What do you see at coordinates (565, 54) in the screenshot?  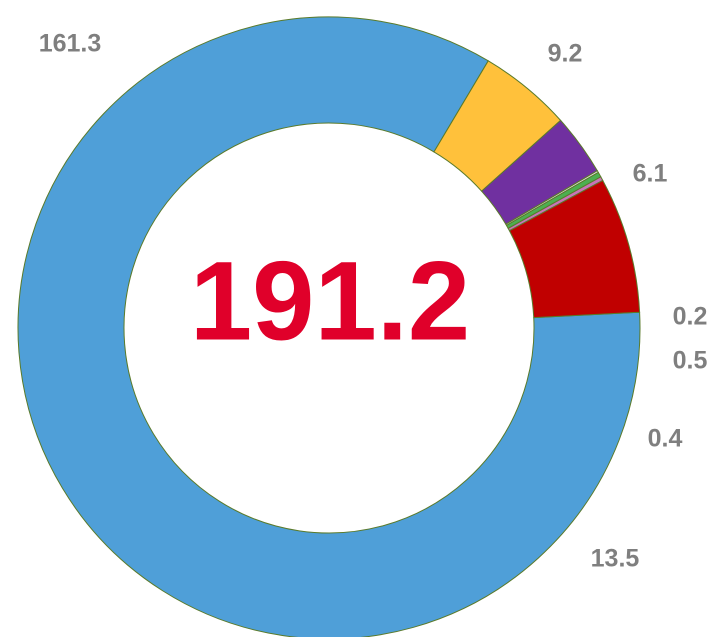 I see `data-label: 9.2` at bounding box center [565, 54].